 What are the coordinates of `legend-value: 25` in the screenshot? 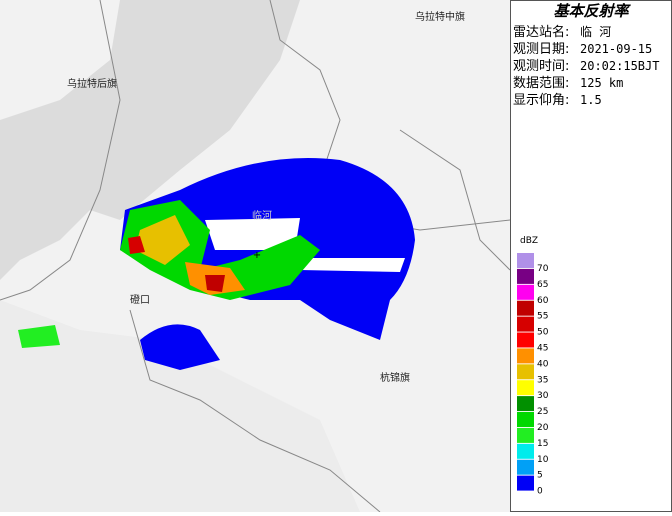 It's located at (542, 412).